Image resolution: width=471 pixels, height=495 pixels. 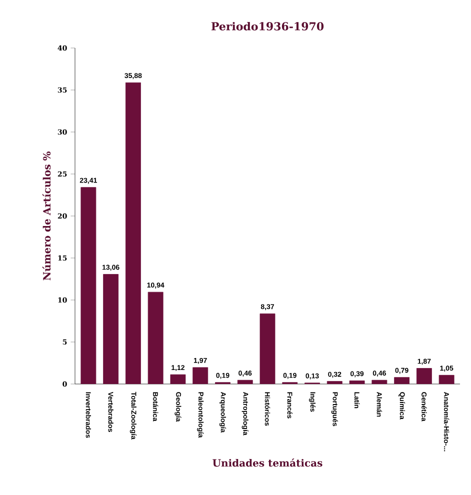 What do you see at coordinates (267, 462) in the screenshot?
I see `x-axis-title: Unidades temáticas` at bounding box center [267, 462].